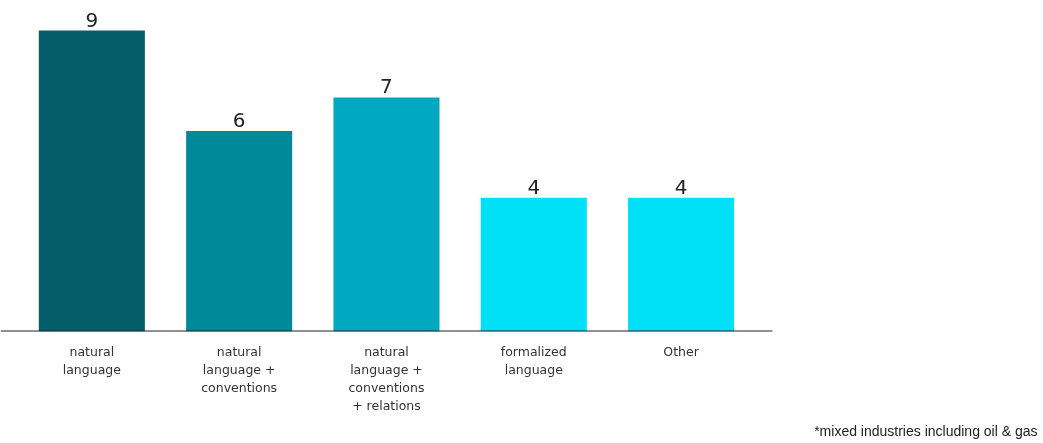  I want to click on x-tick-label: formalized language, so click(533, 360).